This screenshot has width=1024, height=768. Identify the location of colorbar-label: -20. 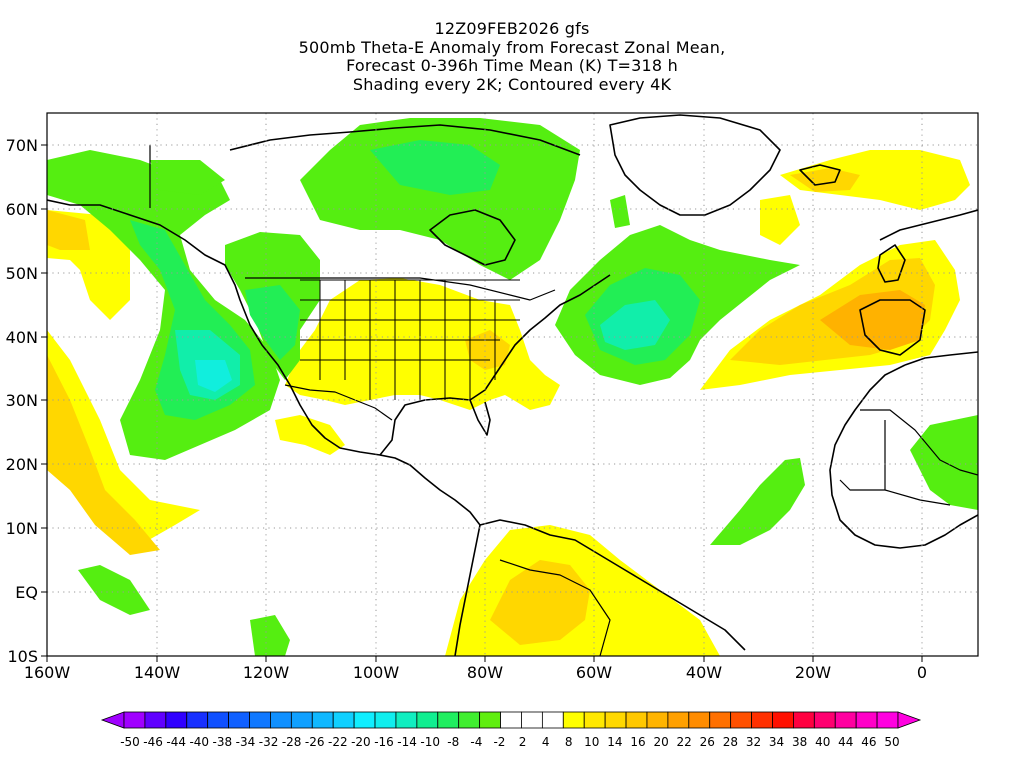
(361, 742).